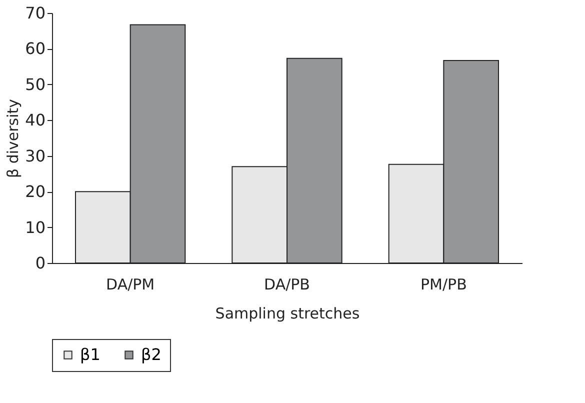 This screenshot has width=585, height=403. What do you see at coordinates (130, 285) in the screenshot?
I see `x-tick-label: DA/PM` at bounding box center [130, 285].